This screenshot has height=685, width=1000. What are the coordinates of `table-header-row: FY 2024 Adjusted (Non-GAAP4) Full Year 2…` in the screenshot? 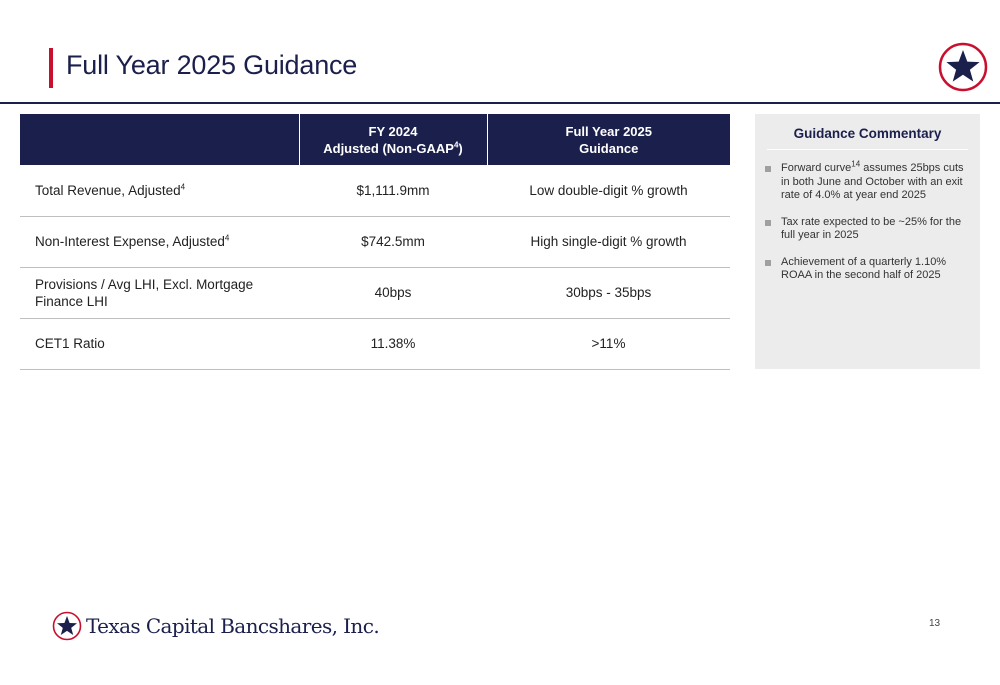 It's located at (375, 139).